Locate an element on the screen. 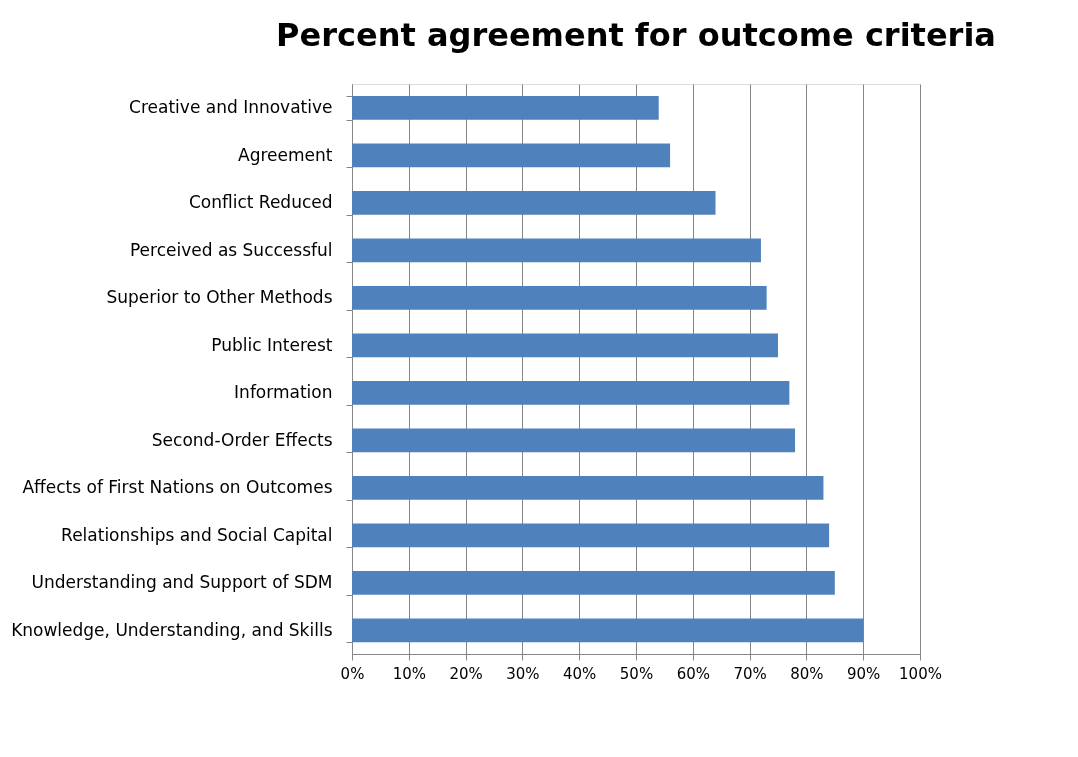 The image size is (1078, 757). x-tick-label: 90% is located at coordinates (864, 673).